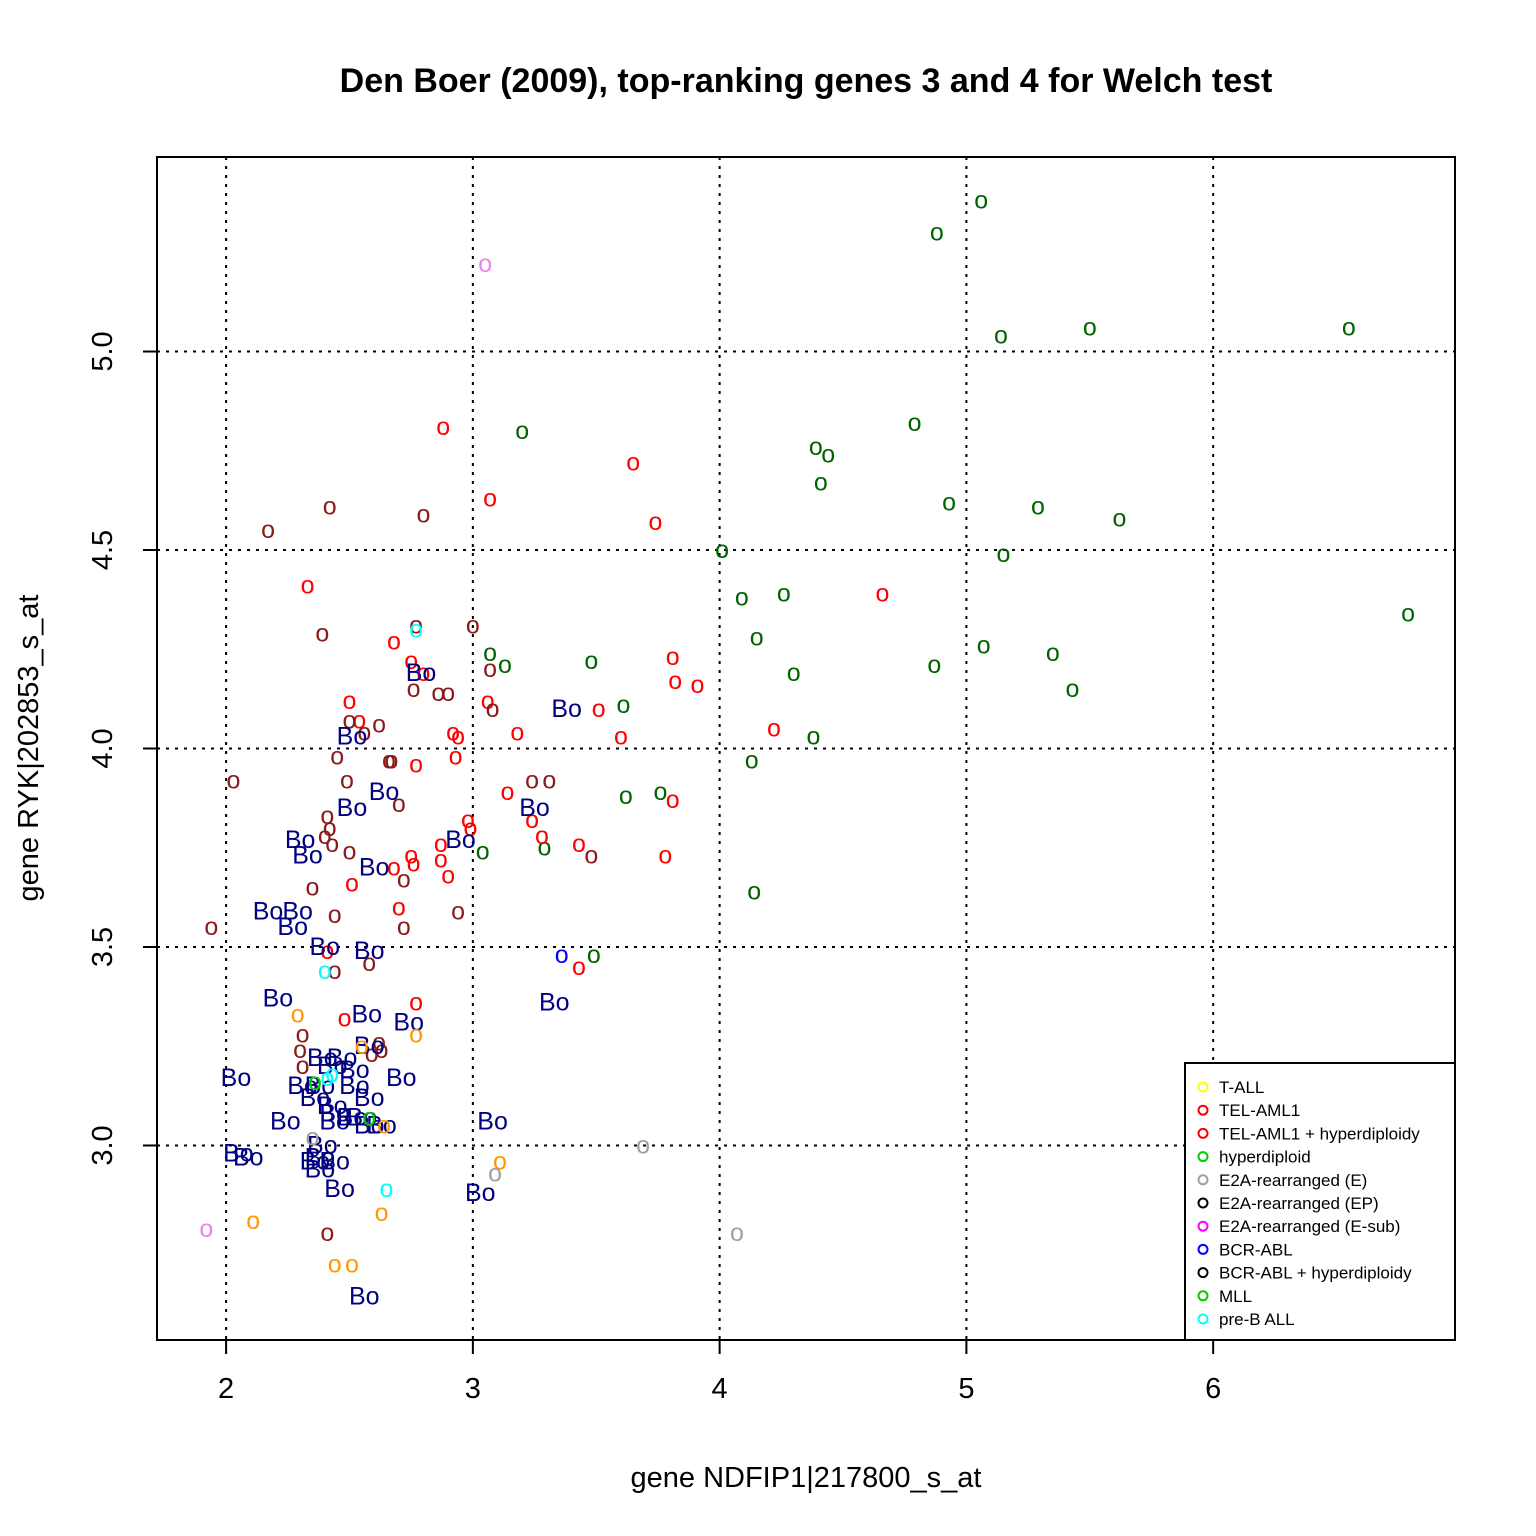 The image size is (1536, 1536). Describe the element at coordinates (226, 1389) in the screenshot. I see `x-tick-label: 2` at that location.